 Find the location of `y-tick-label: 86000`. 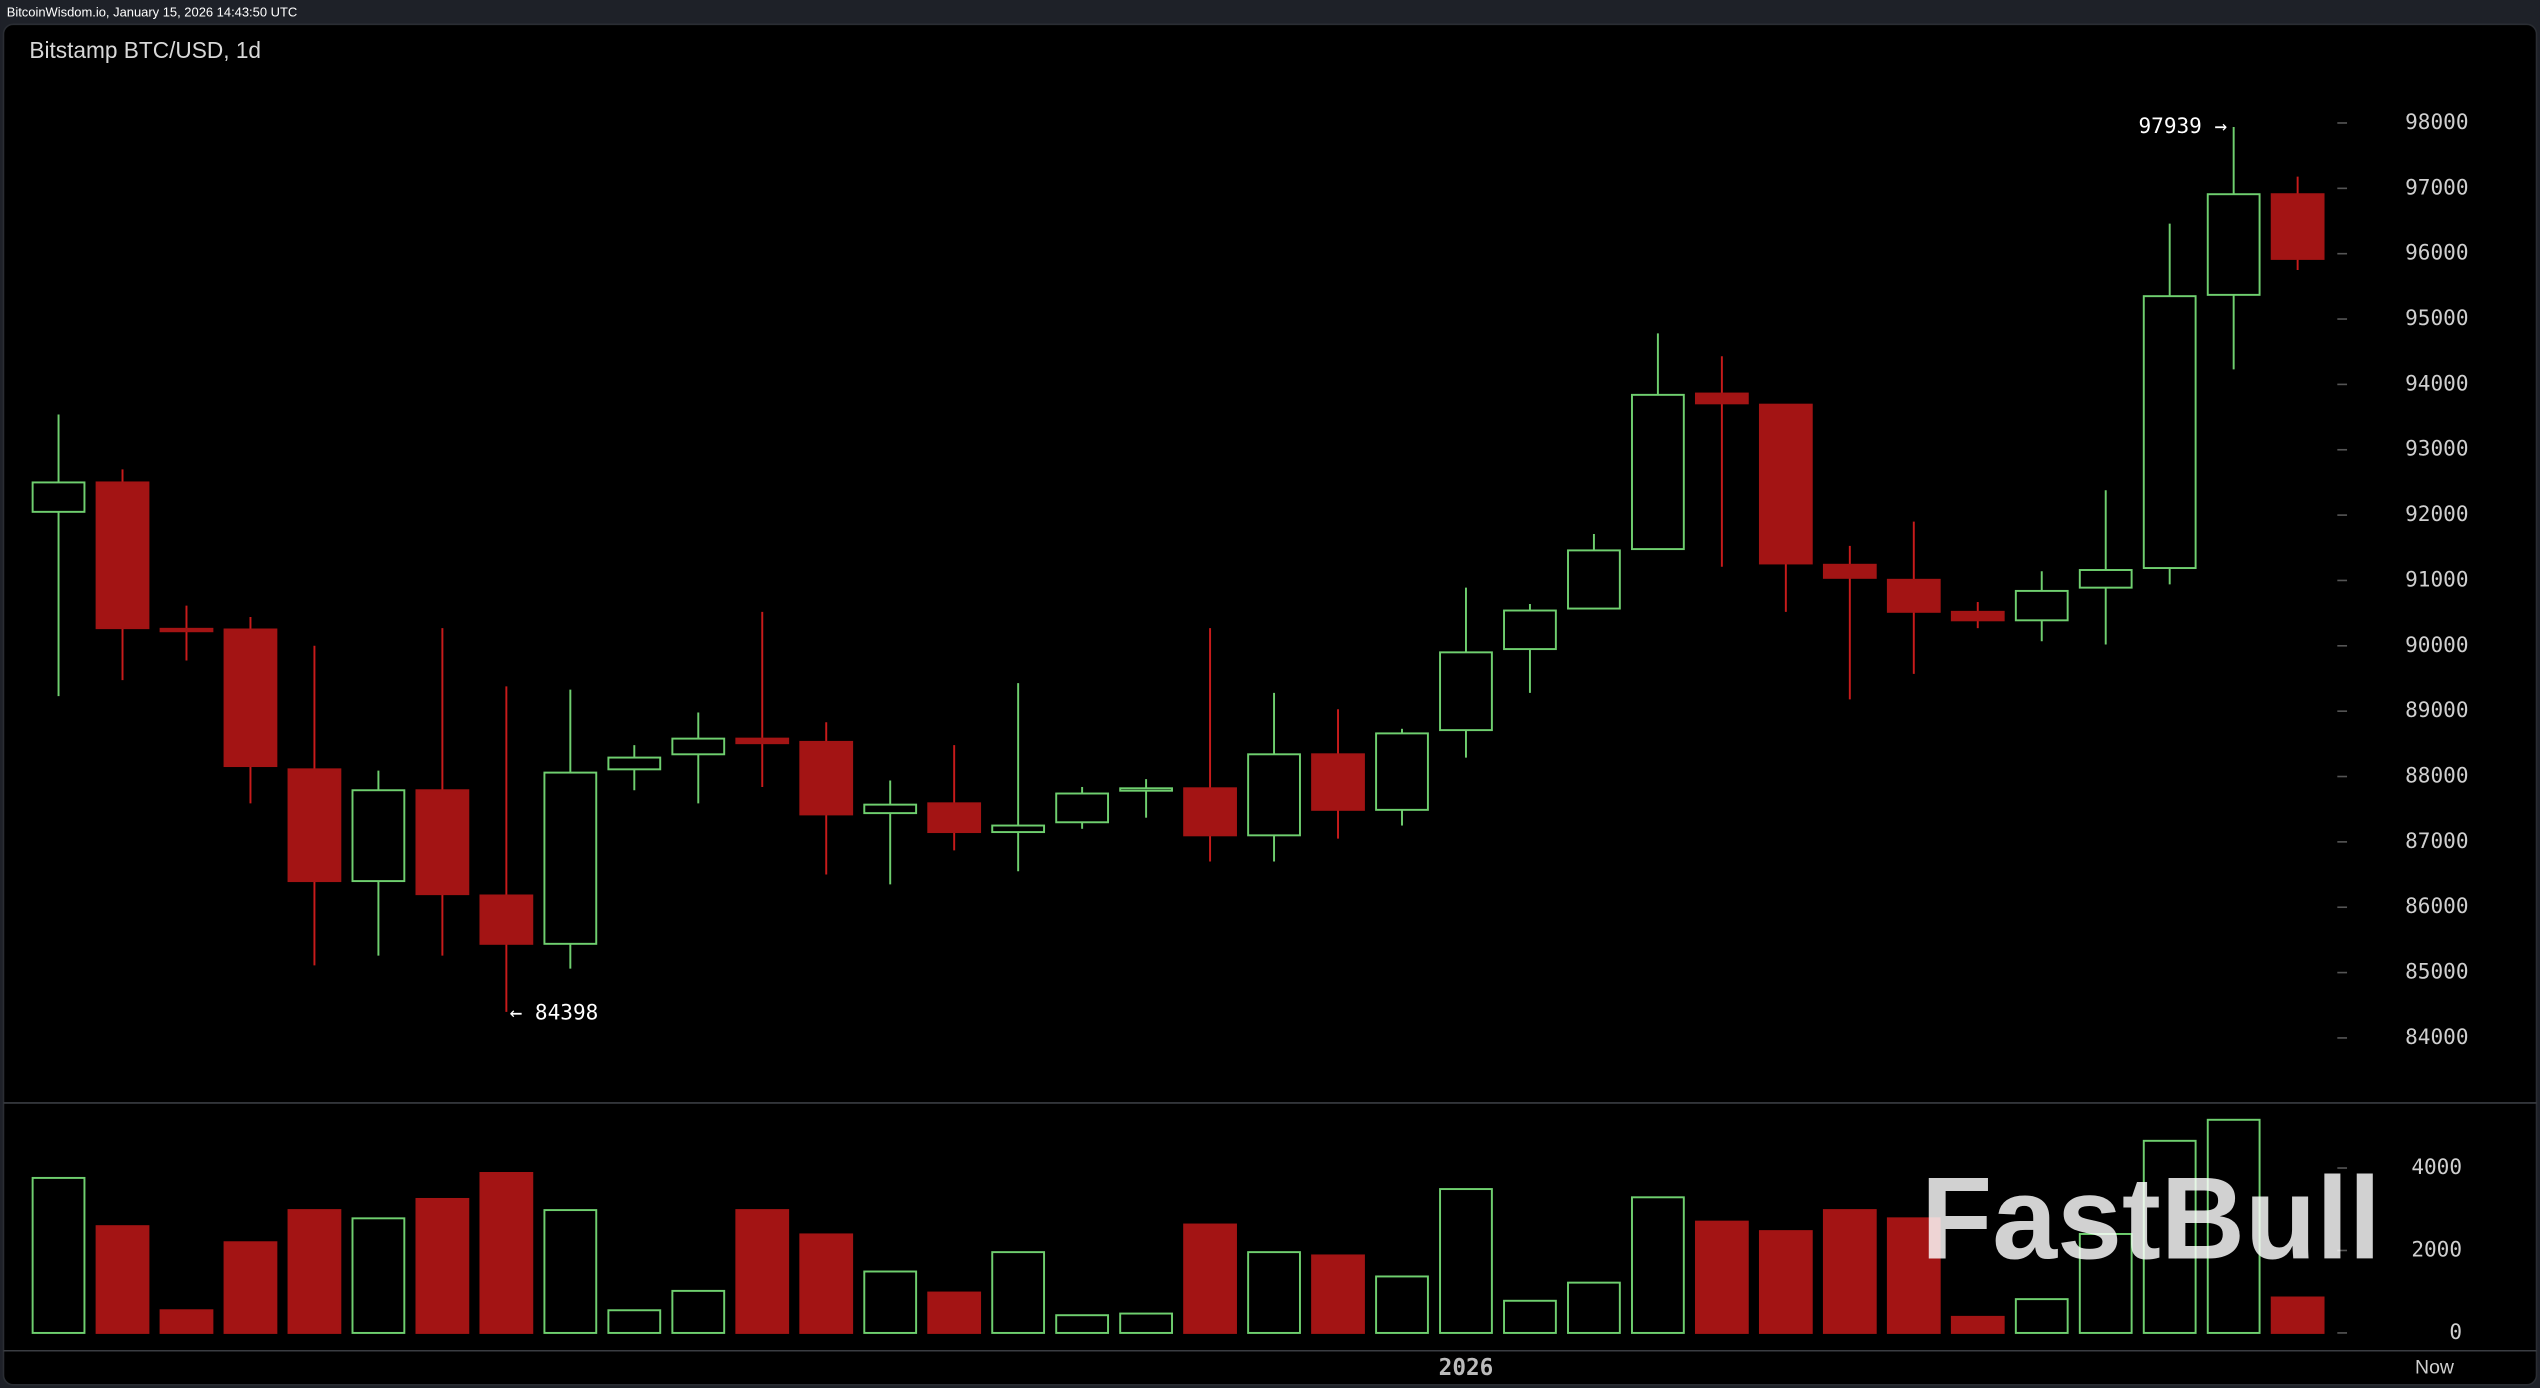

y-tick-label: 86000 is located at coordinates (2436, 905).